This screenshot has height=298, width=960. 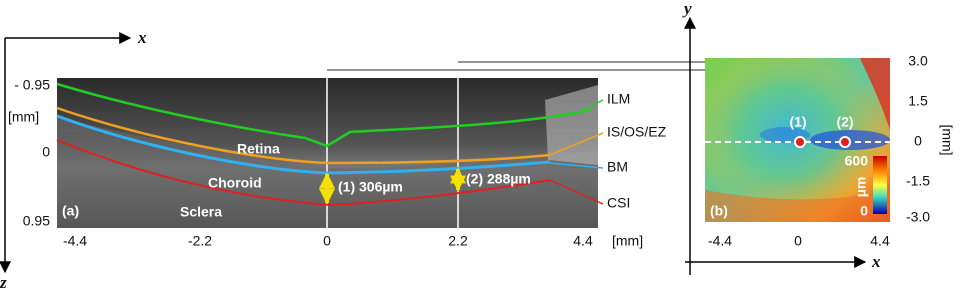 I want to click on axis-label: y, so click(x=687, y=9).